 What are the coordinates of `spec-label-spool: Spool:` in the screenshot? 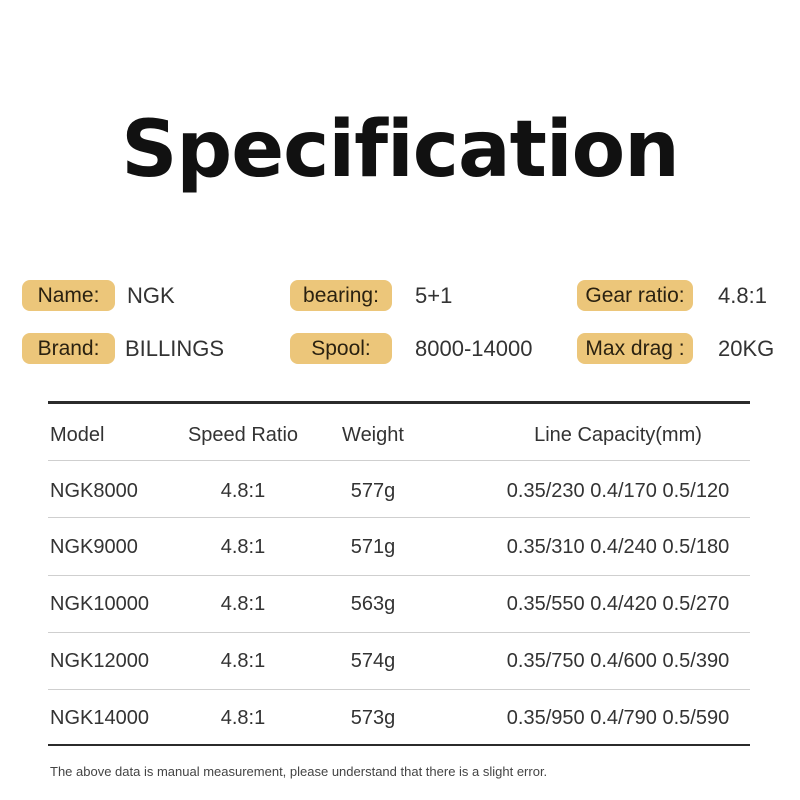 It's located at (341, 348).